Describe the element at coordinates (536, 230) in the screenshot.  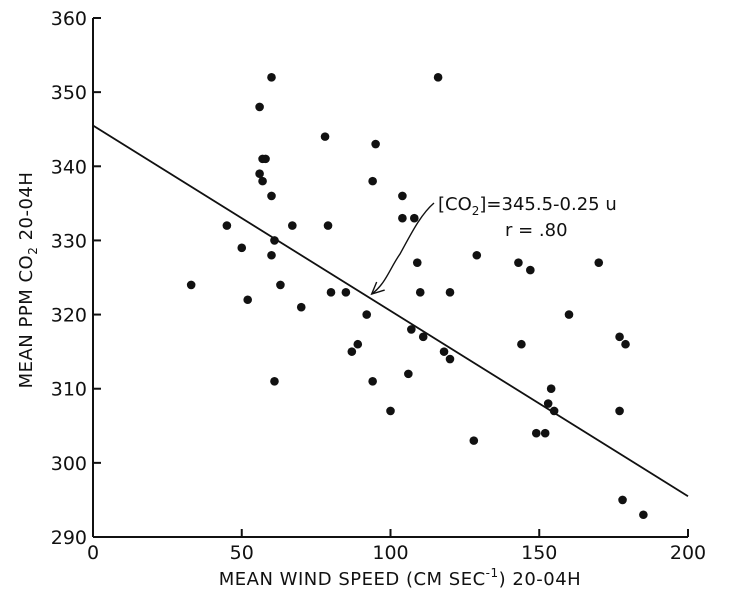
I see `correlation-label: r = .80` at that location.